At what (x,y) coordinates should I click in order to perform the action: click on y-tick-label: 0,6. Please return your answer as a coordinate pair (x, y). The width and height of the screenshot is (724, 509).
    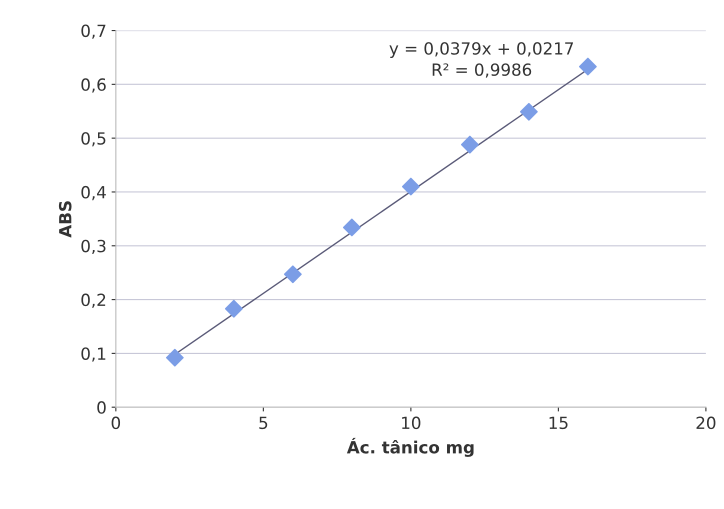
    Looking at the image, I should click on (93, 85).